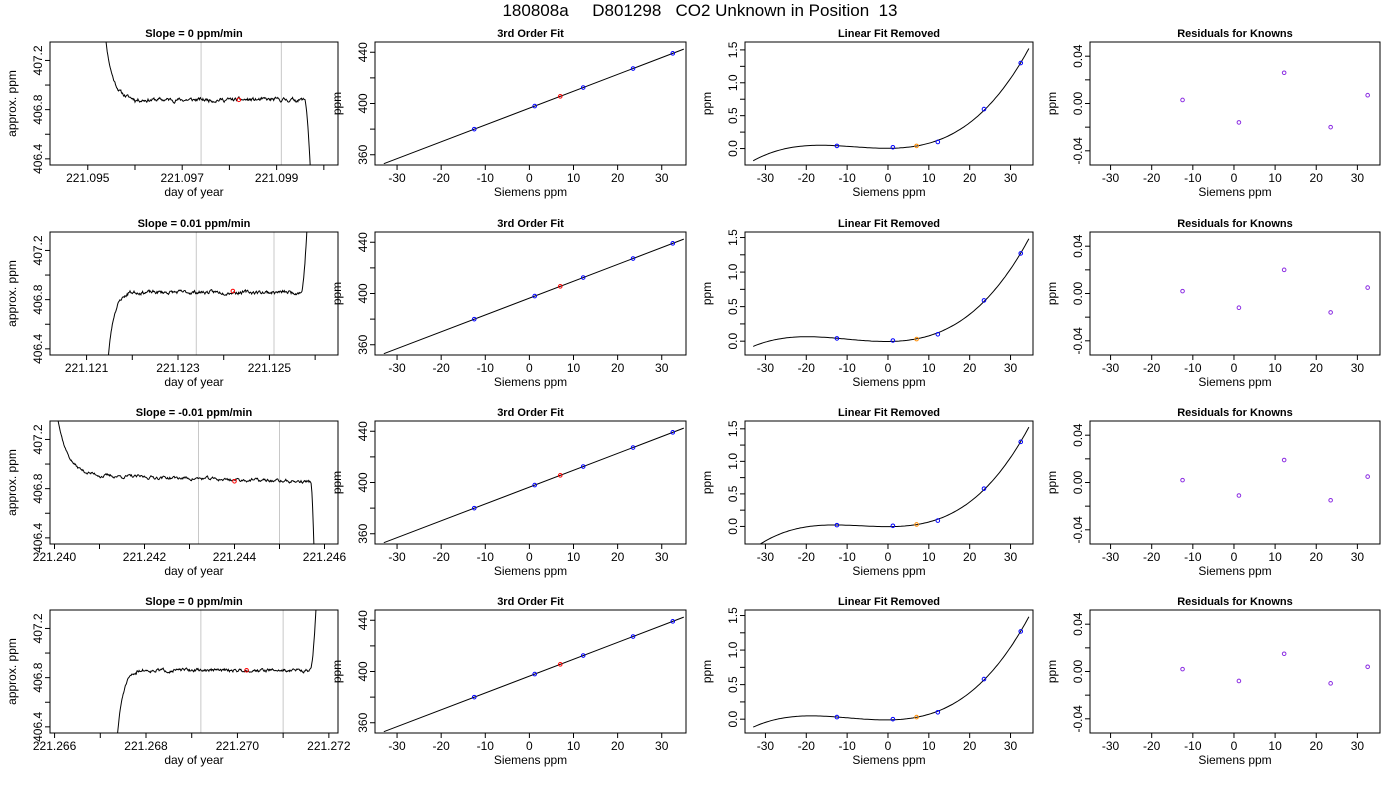 The height and width of the screenshot is (800, 1400). Describe the element at coordinates (38, 488) in the screenshot. I see `y-tick-label: 406.8` at that location.